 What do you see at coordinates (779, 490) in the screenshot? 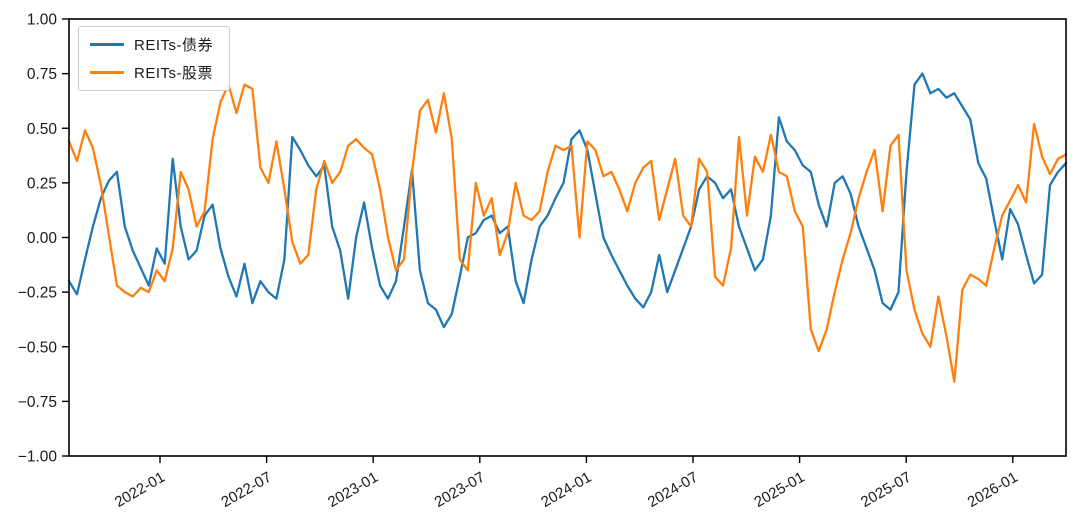
I see `x-tick-label: 2025-01` at bounding box center [779, 490].